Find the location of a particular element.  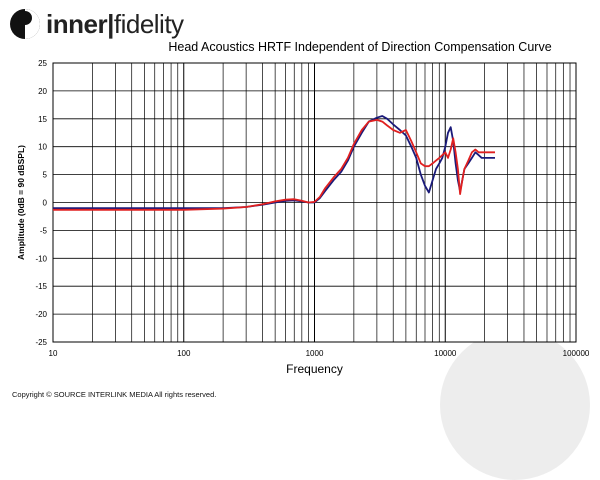

y-axis-label: Amplitude (0dB = 90 dBSPL) is located at coordinates (21, 202).